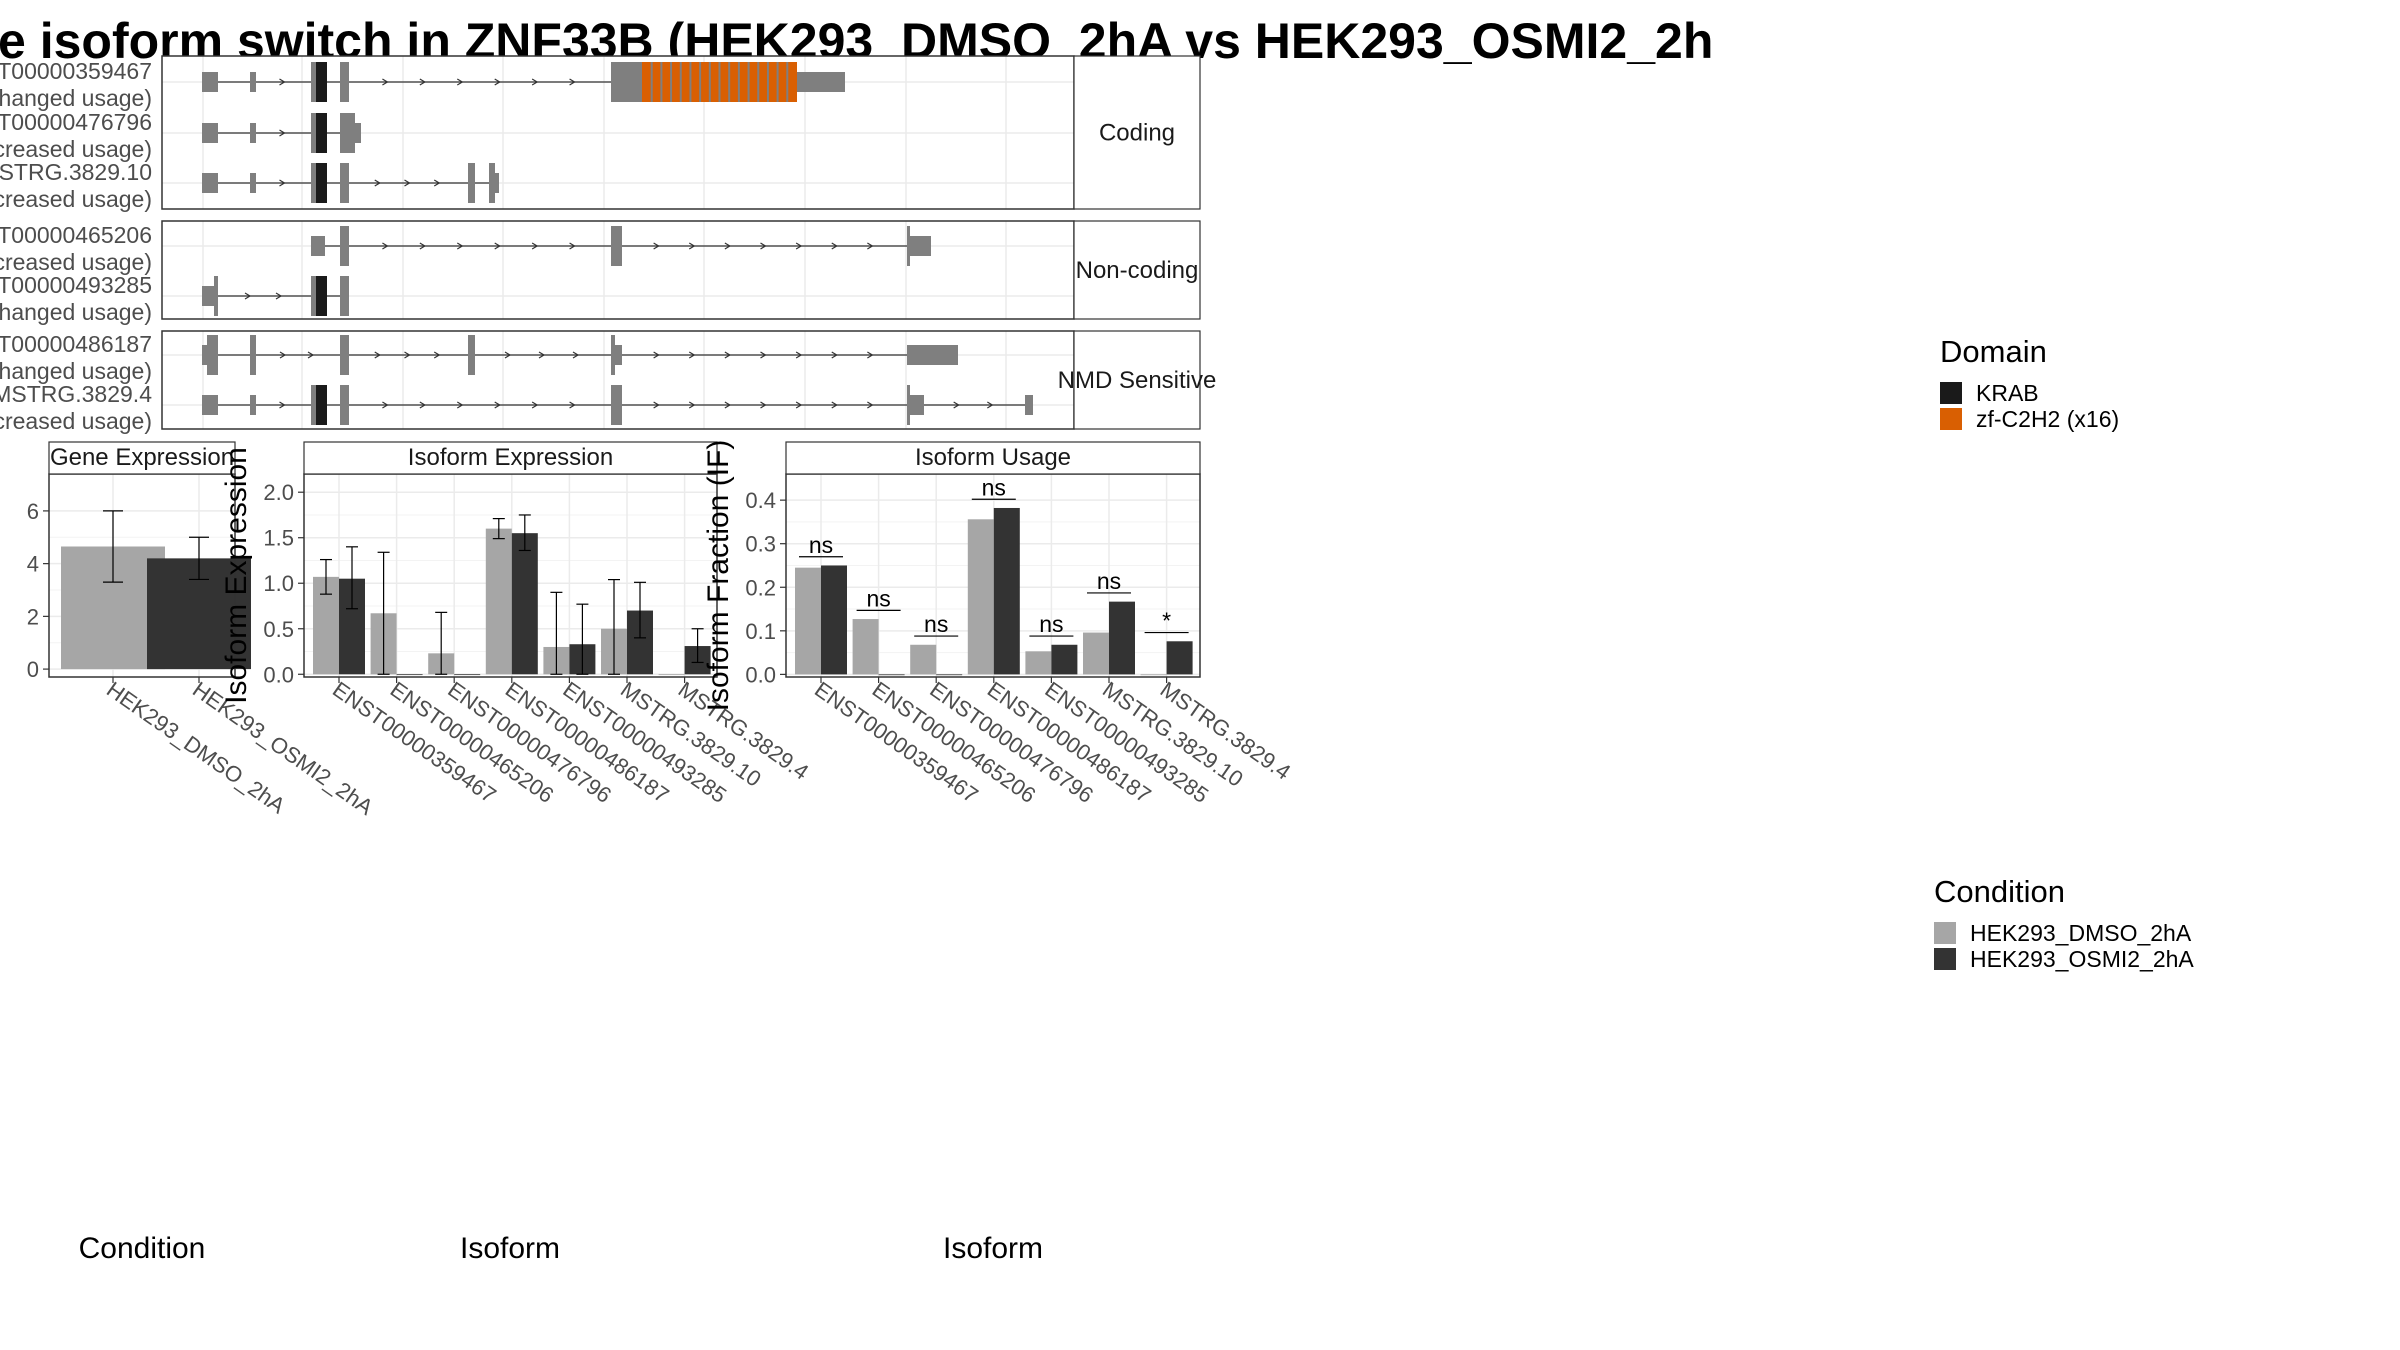 The width and height of the screenshot is (2400, 1350). Describe the element at coordinates (76, 98) in the screenshot. I see `transcript-usage-label: (Unchanged usage)` at that location.